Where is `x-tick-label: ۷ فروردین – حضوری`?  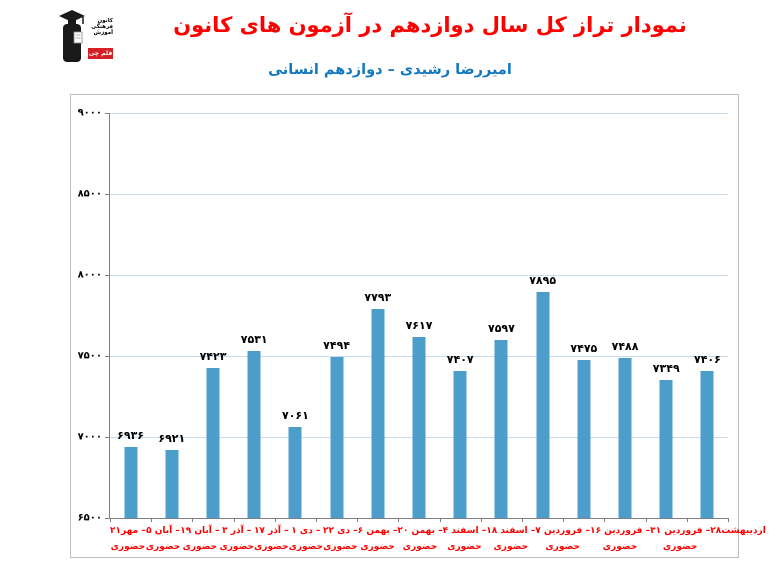
x-tick-label: ۷ فروردین – حضوری is located at coordinates (562, 540).